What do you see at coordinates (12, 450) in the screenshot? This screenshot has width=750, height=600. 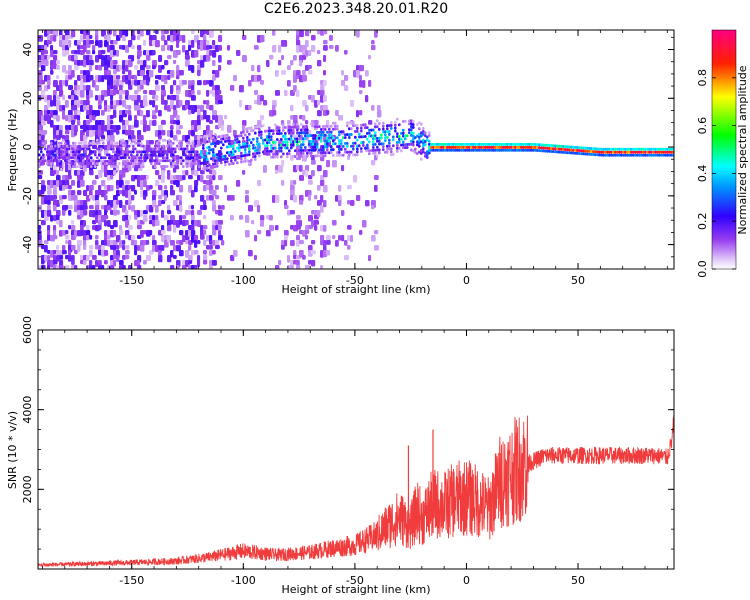 I see `snr-y-axis-title: SNR (10 * v/v)` at bounding box center [12, 450].